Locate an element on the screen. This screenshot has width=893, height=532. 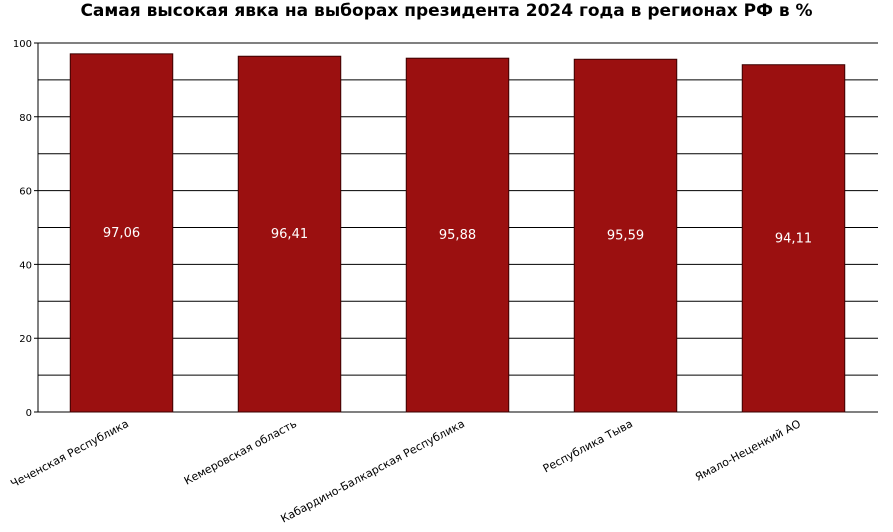
y-tick-label: 20 is located at coordinates (25, 339).